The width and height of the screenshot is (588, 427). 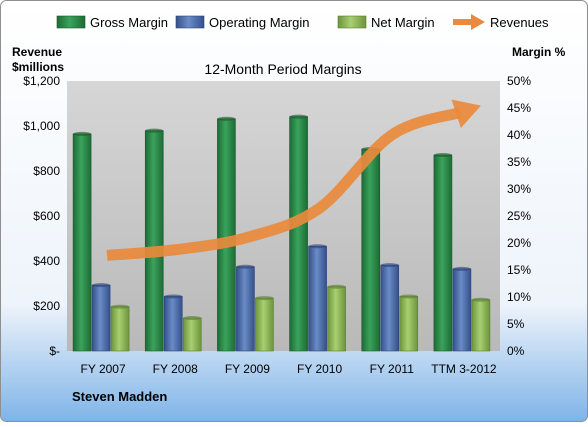 I want to click on left-tick-label: $1,000, so click(x=41, y=126).